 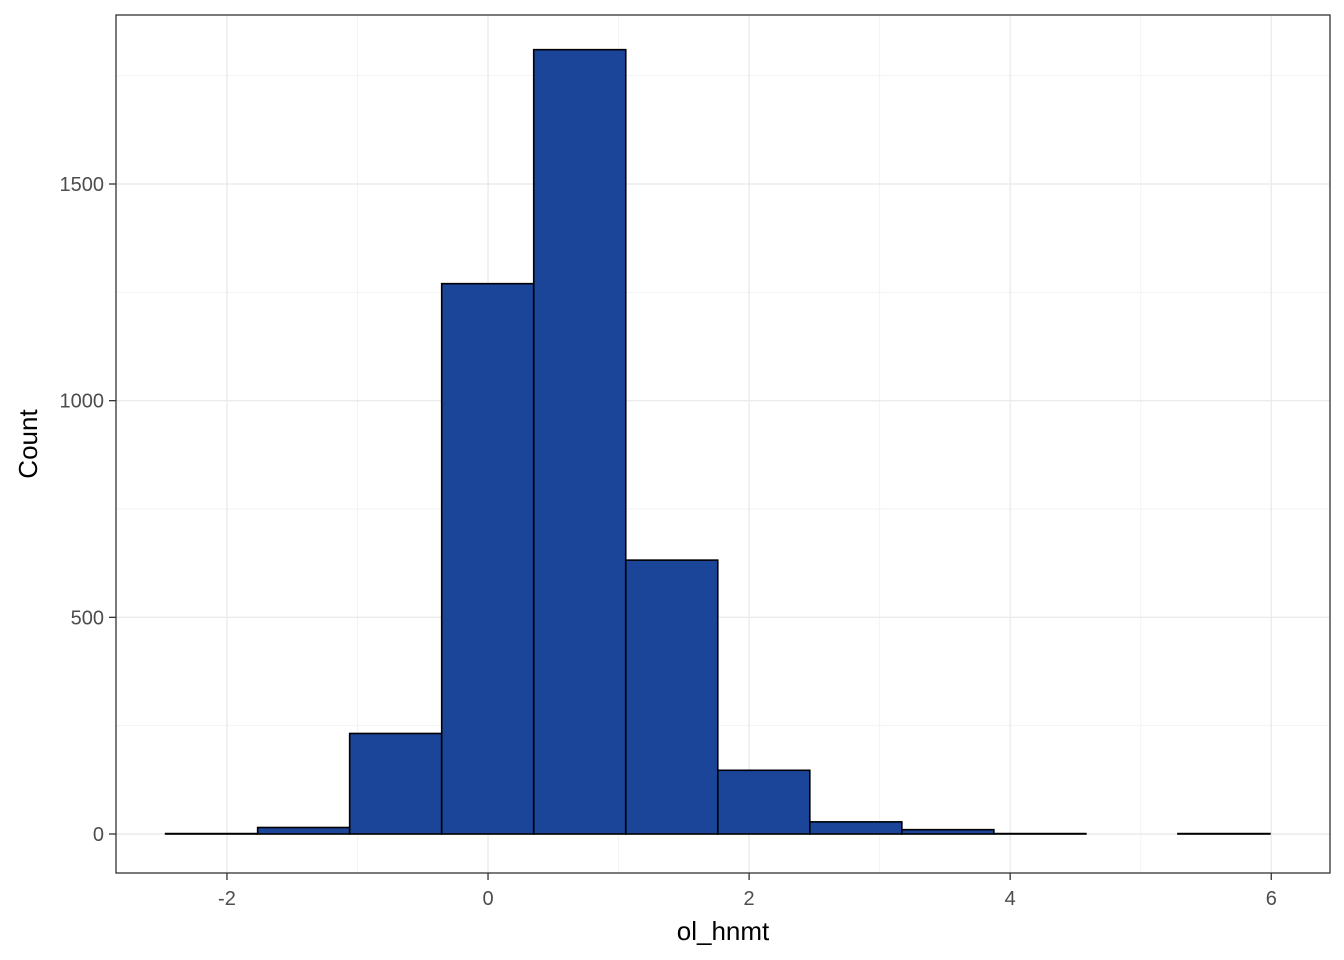 I want to click on x-tick-label: 0, so click(x=487, y=899).